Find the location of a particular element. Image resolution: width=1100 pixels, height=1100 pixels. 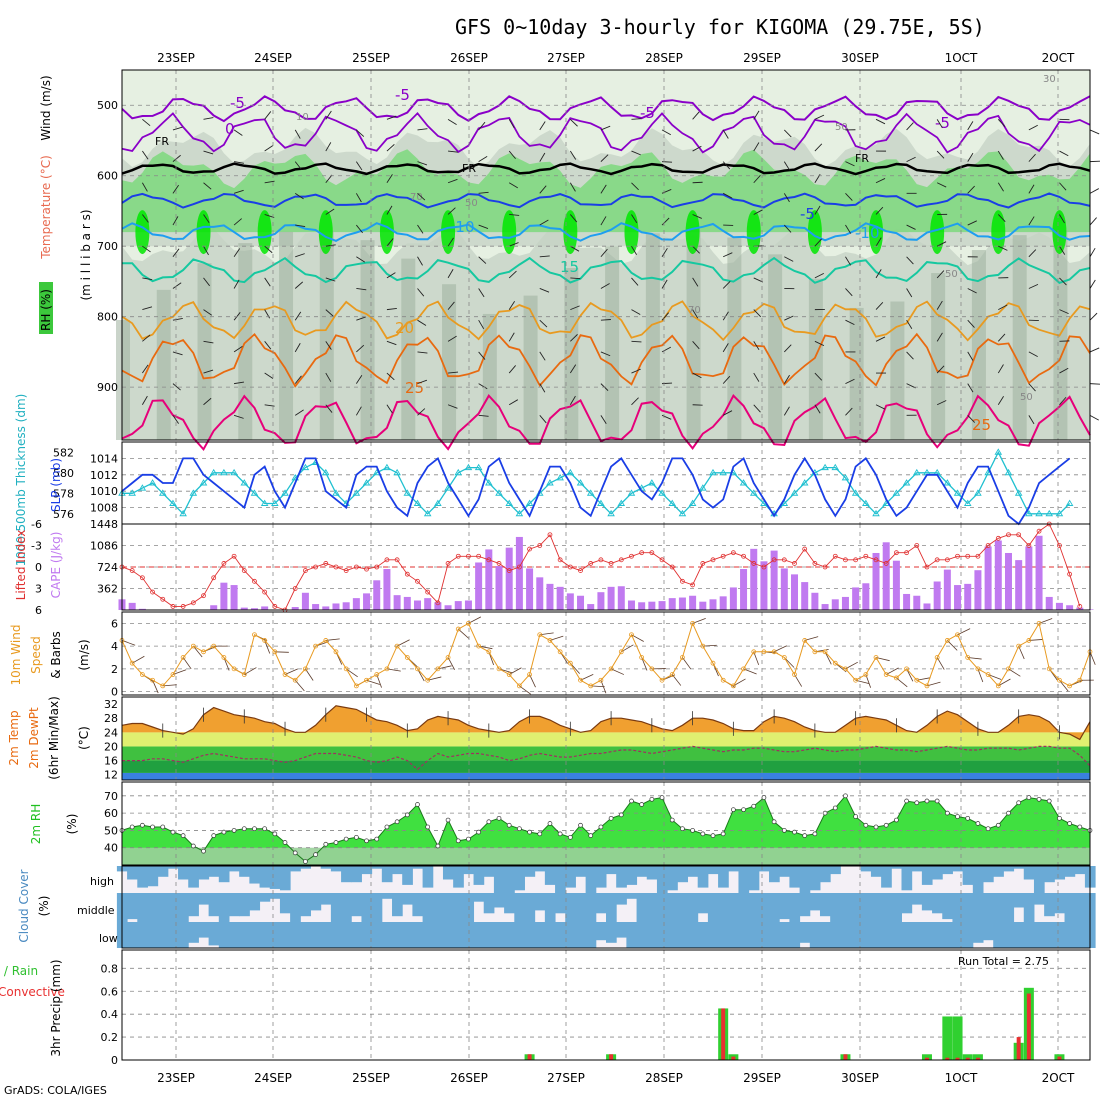

rh-tick-label: 40 is located at coordinates (111, 848).